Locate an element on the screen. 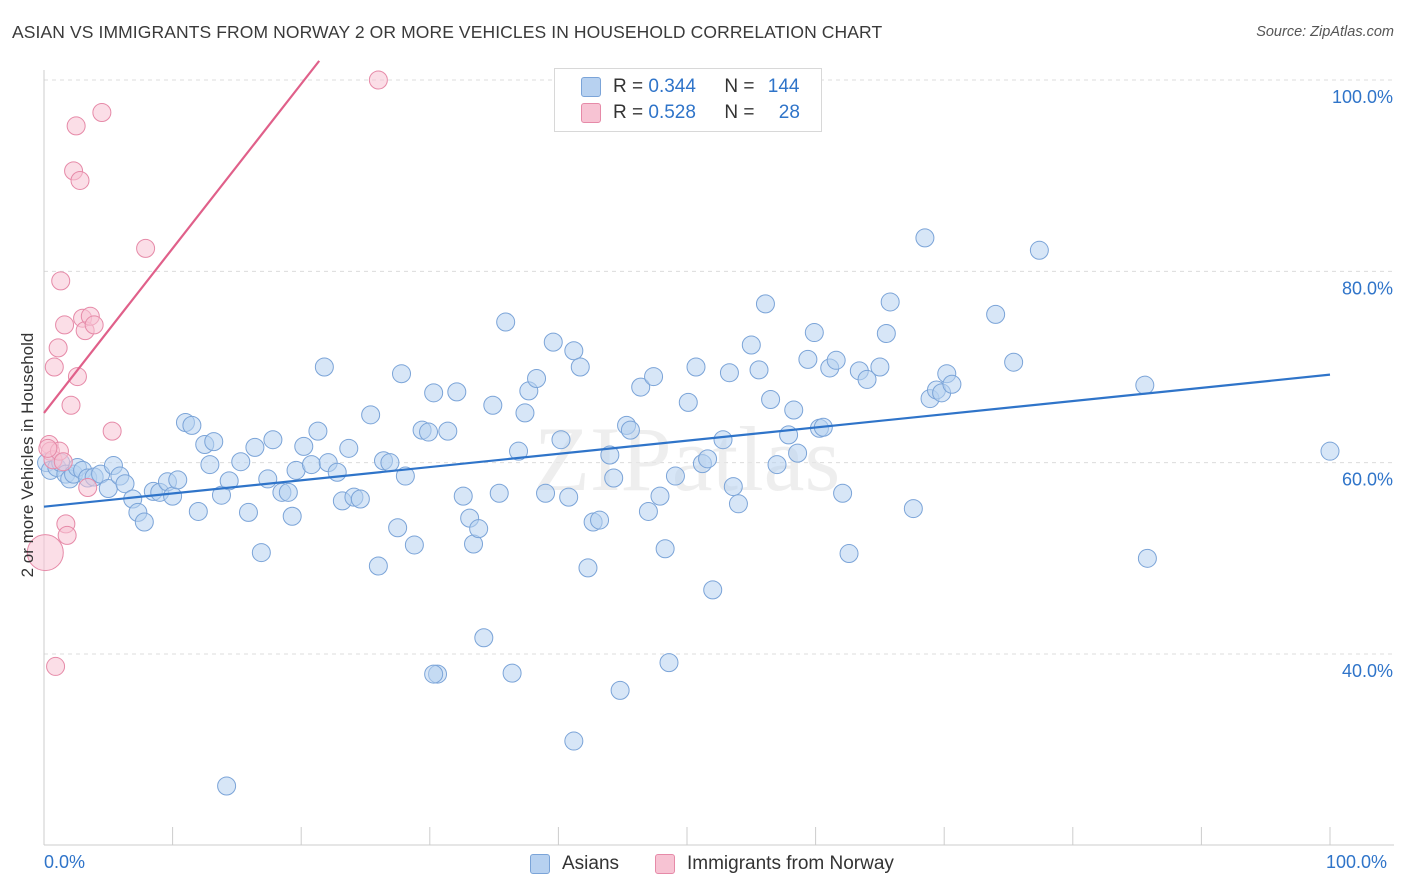  correlation-legend: R = 0.344 N = 144 R = 0.528 N = 28 is located at coordinates (688, 100).